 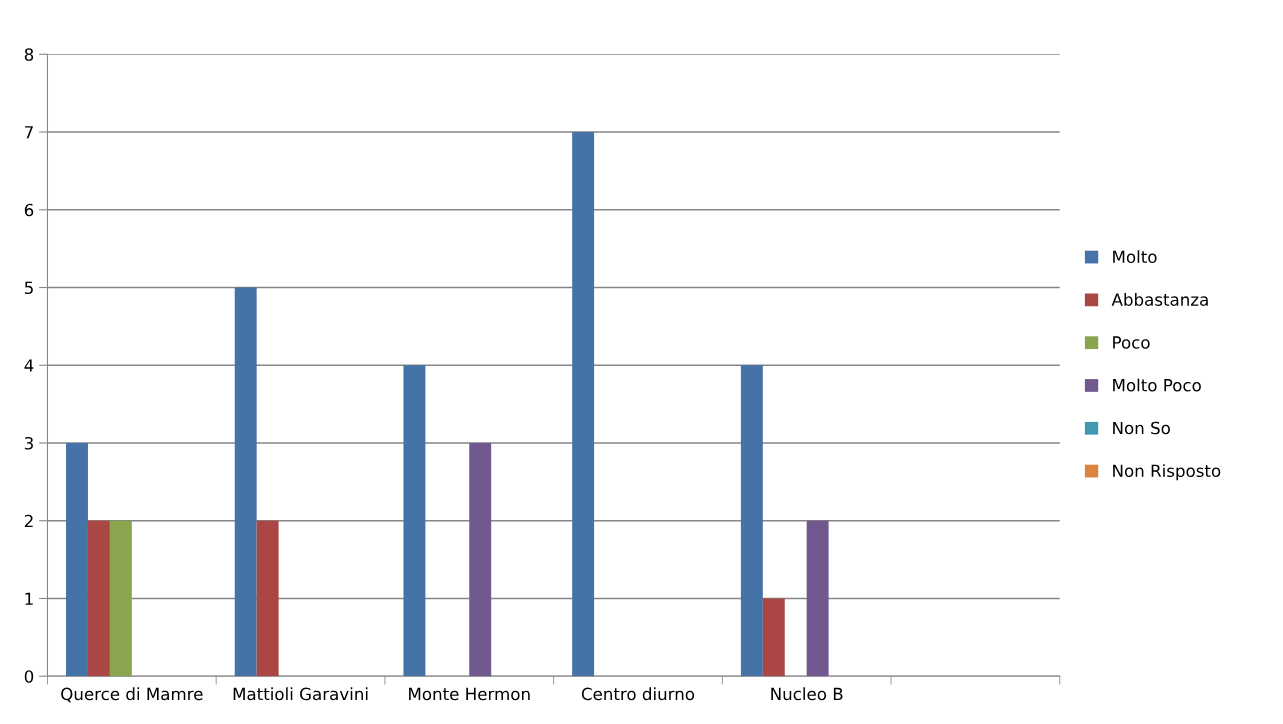 What do you see at coordinates (29, 132) in the screenshot?
I see `y-tick-label: 7` at bounding box center [29, 132].